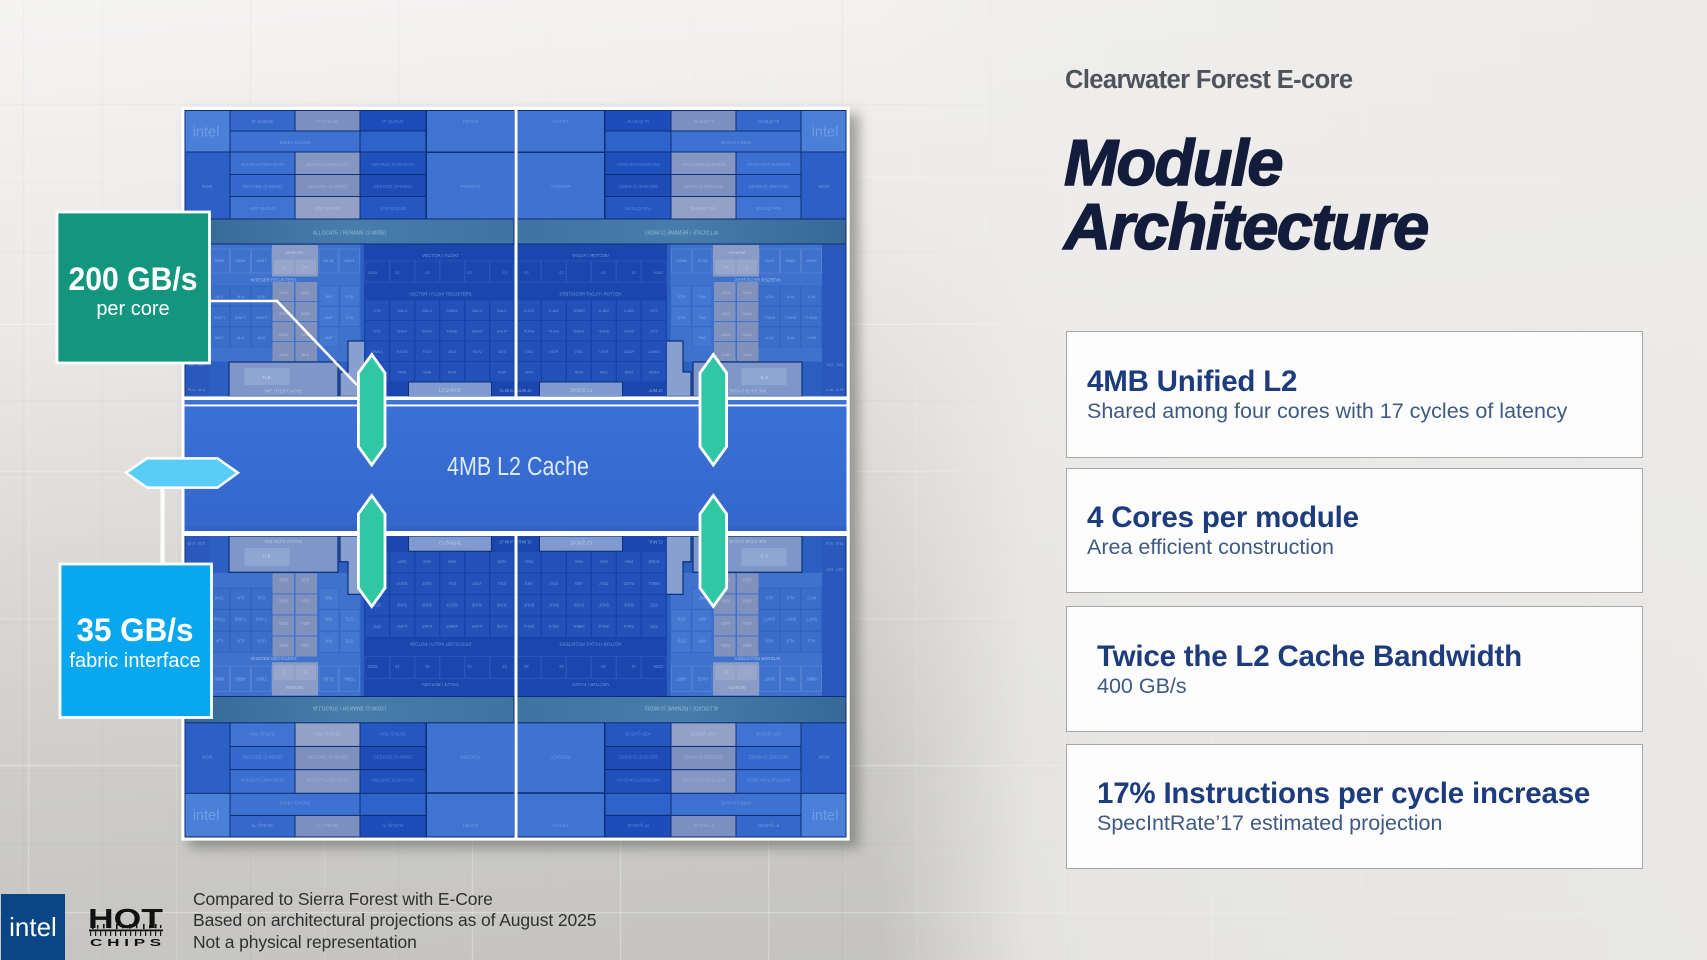 The width and height of the screenshot is (1707, 960). What do you see at coordinates (518, 467) in the screenshot?
I see `svg-text: 4MB L2 Cache` at bounding box center [518, 467].